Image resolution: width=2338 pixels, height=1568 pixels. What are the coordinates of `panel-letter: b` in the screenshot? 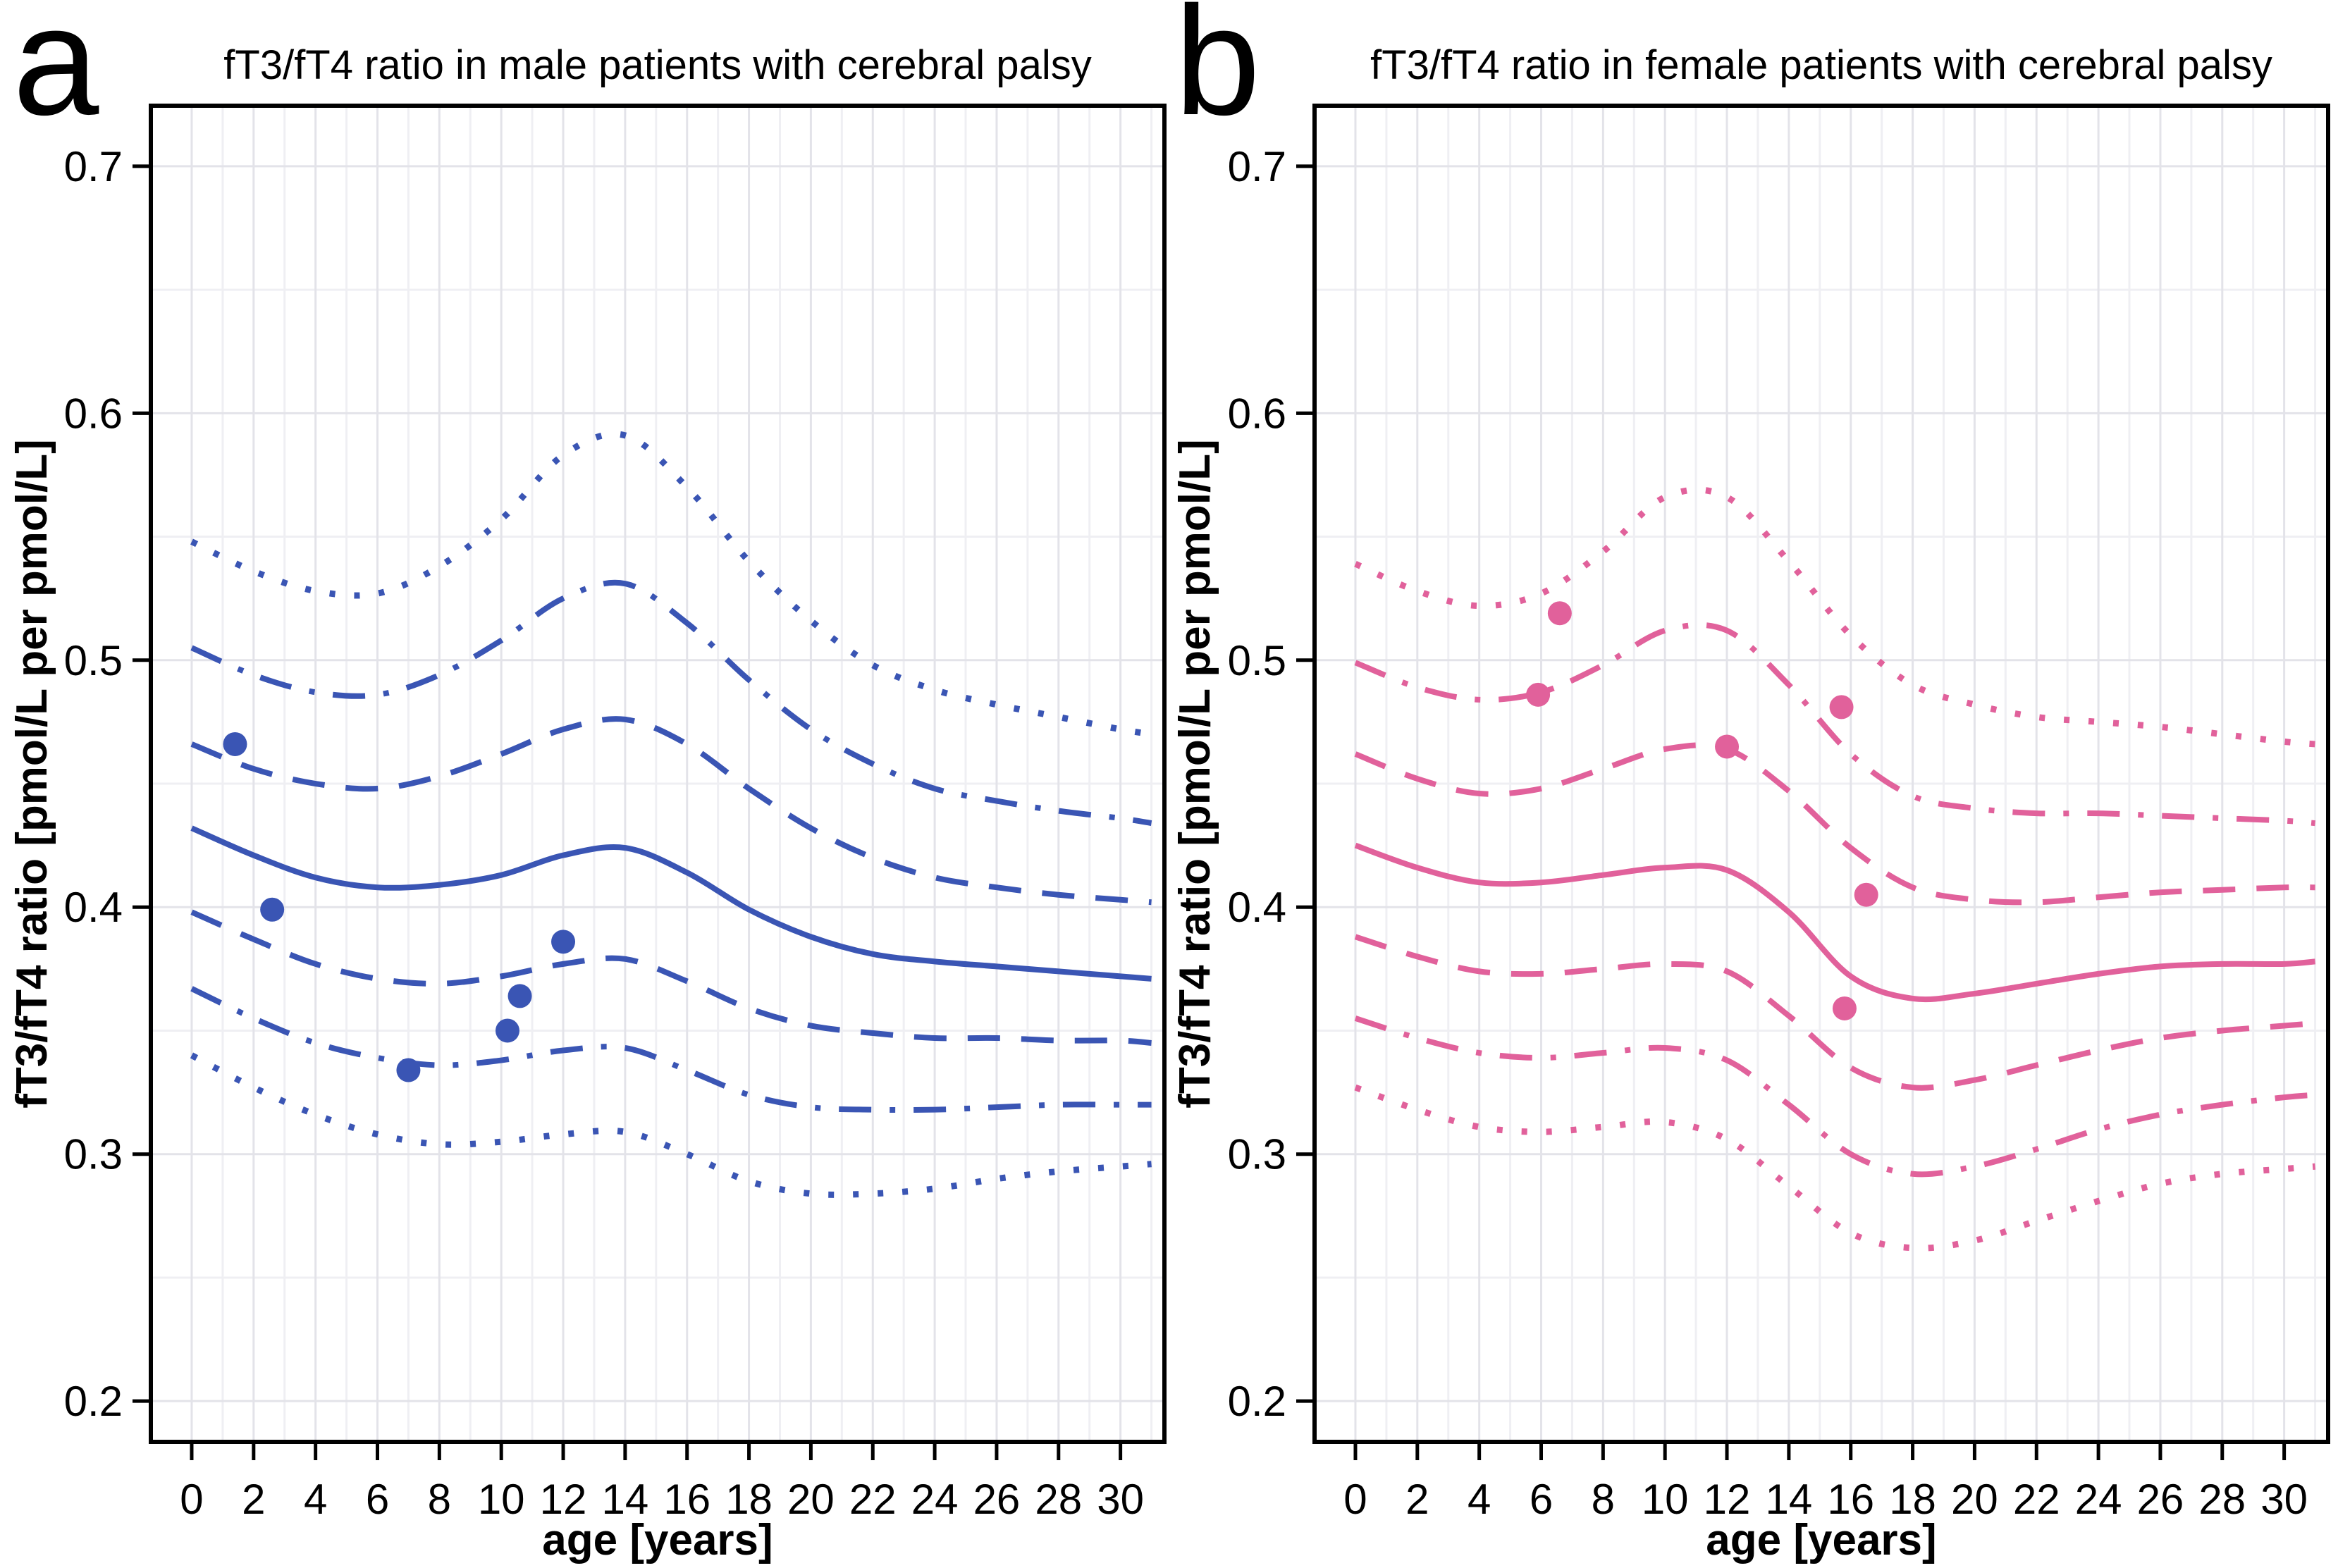 It's located at (1217, 73).